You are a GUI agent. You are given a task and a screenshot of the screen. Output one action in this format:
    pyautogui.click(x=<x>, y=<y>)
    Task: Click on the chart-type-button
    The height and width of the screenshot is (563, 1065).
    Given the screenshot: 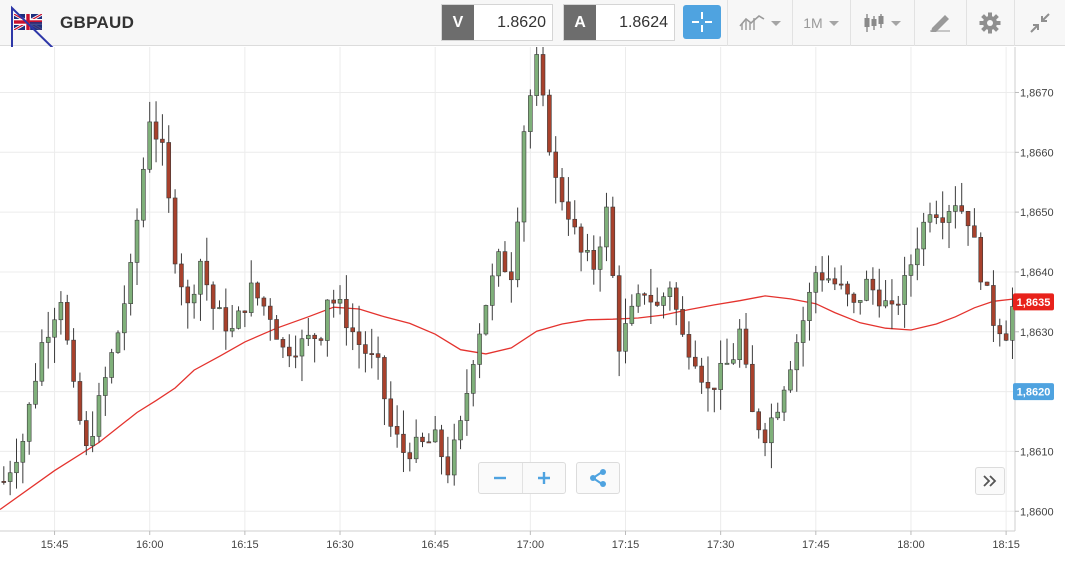 What is the action you would take?
    pyautogui.click(x=760, y=23)
    